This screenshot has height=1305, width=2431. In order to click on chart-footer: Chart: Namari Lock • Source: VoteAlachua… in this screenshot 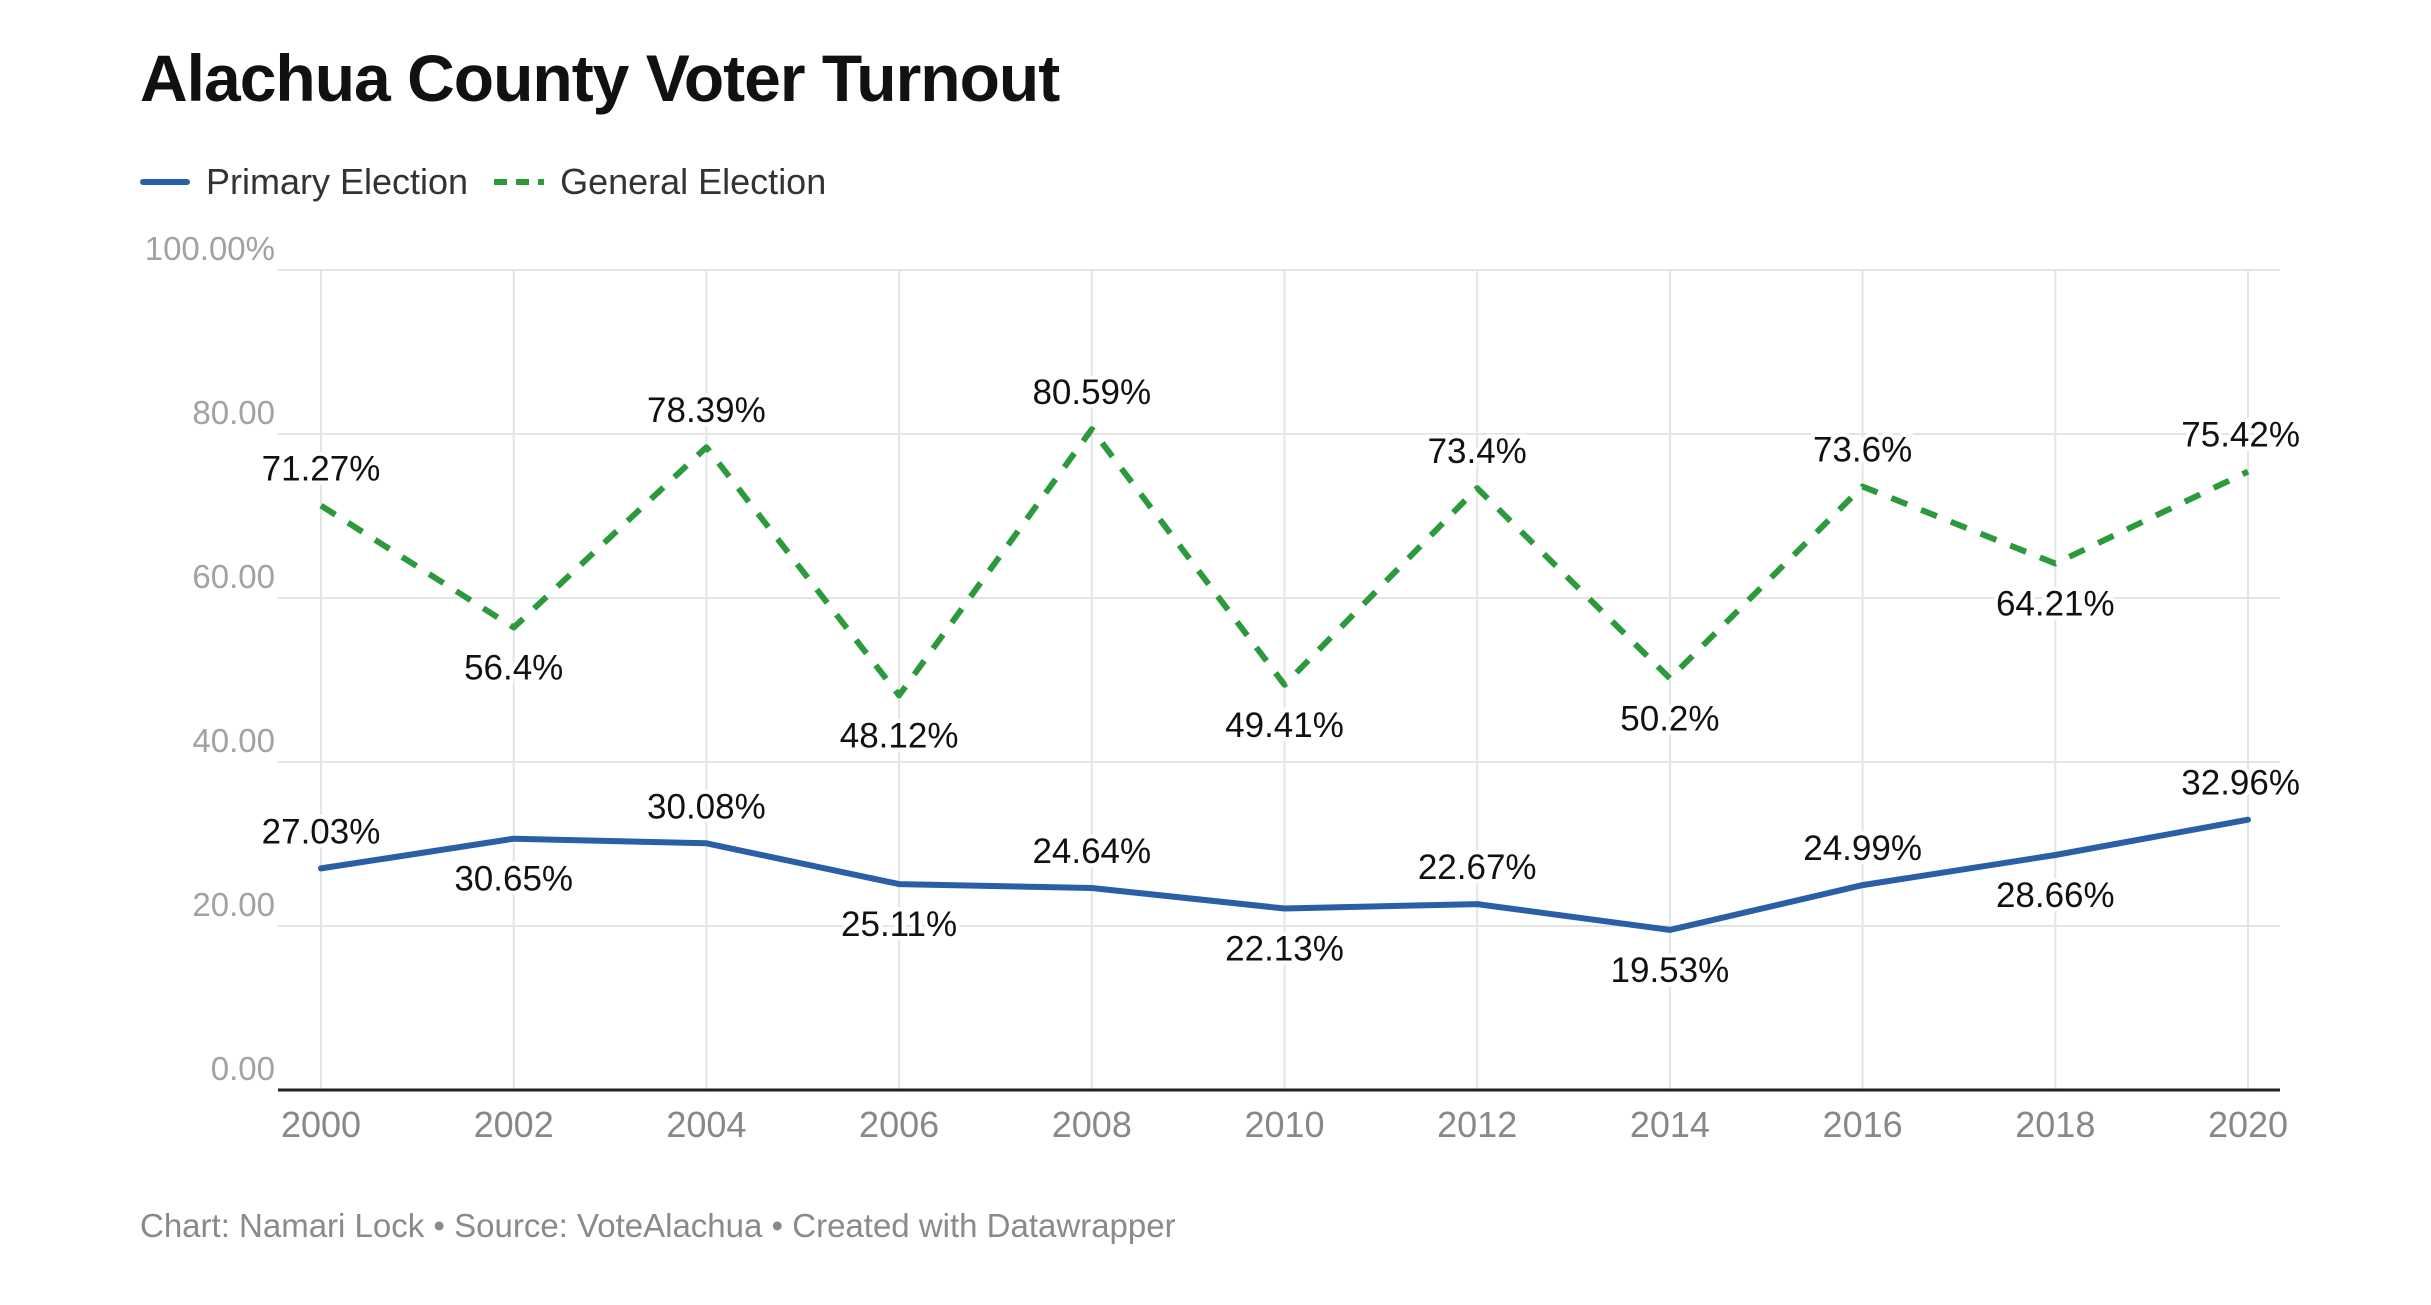, I will do `click(658, 1225)`.